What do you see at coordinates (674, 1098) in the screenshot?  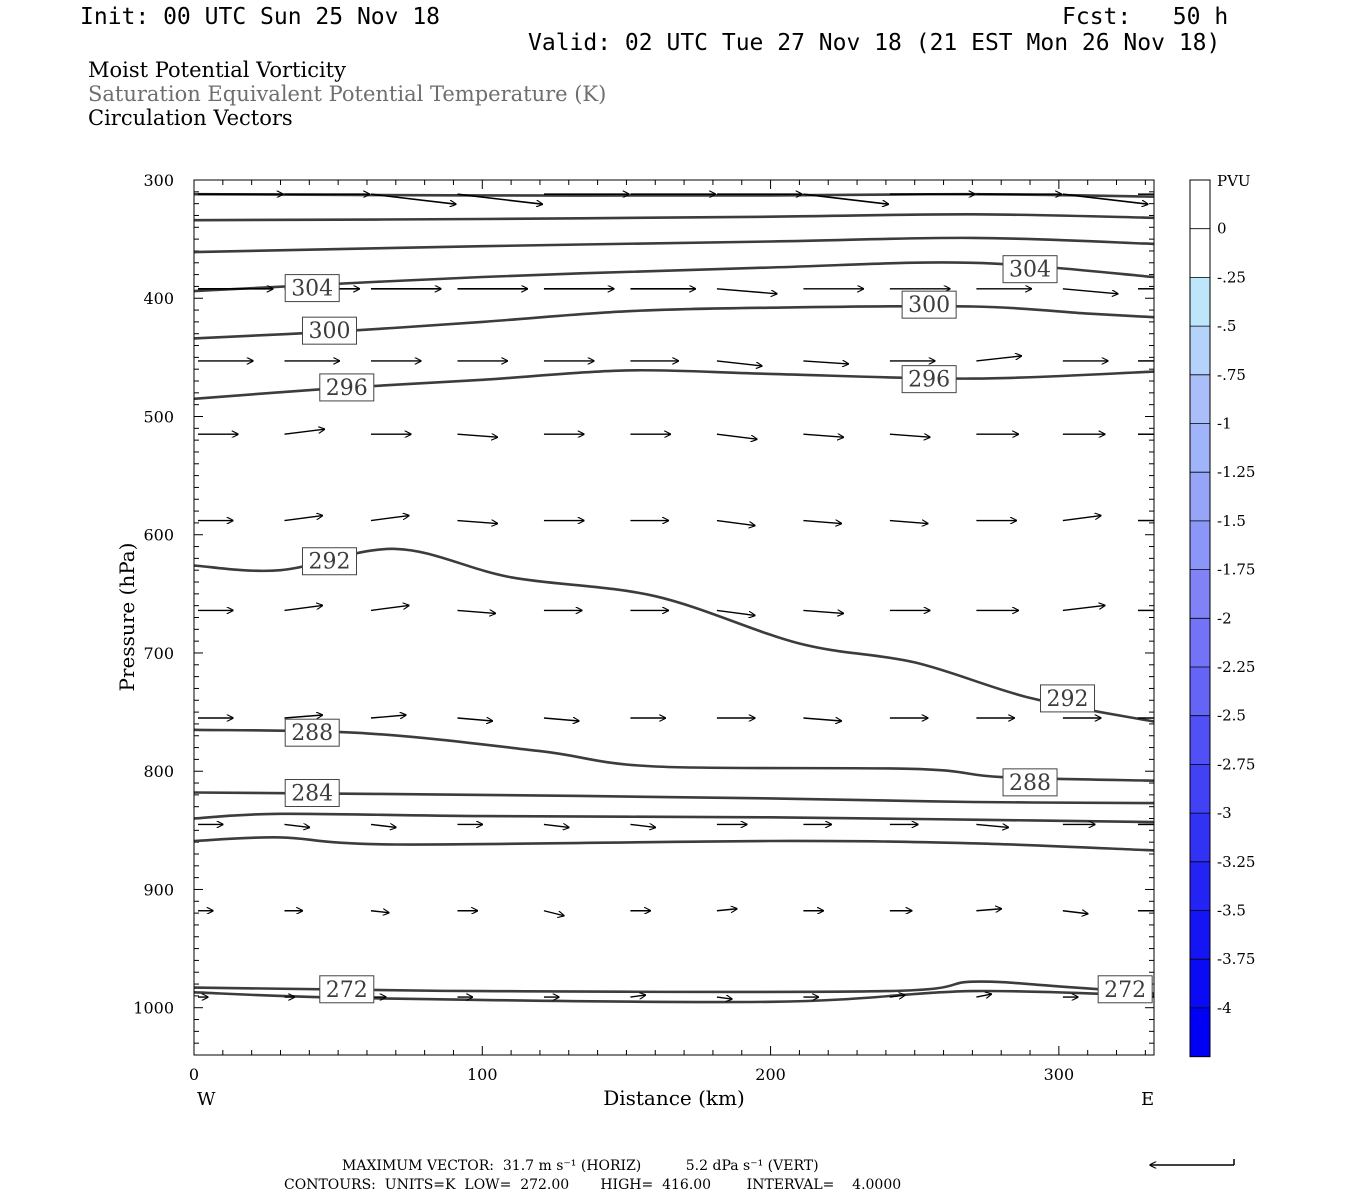 I see `x-axis-title: Distance (km)` at bounding box center [674, 1098].